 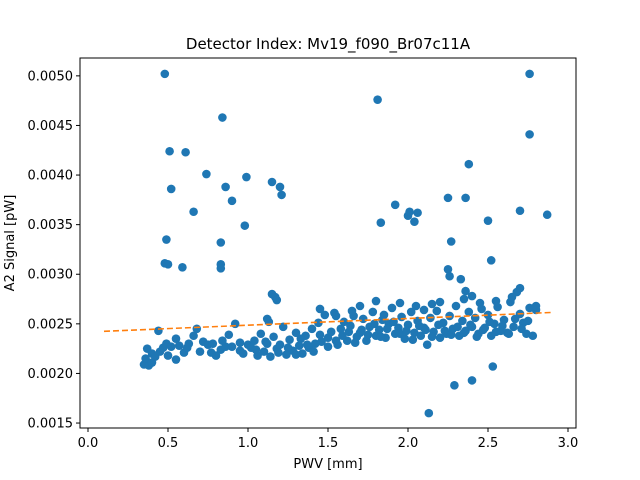 What do you see at coordinates (51, 374) in the screenshot?
I see `y-tick-label: 0.0020` at bounding box center [51, 374].